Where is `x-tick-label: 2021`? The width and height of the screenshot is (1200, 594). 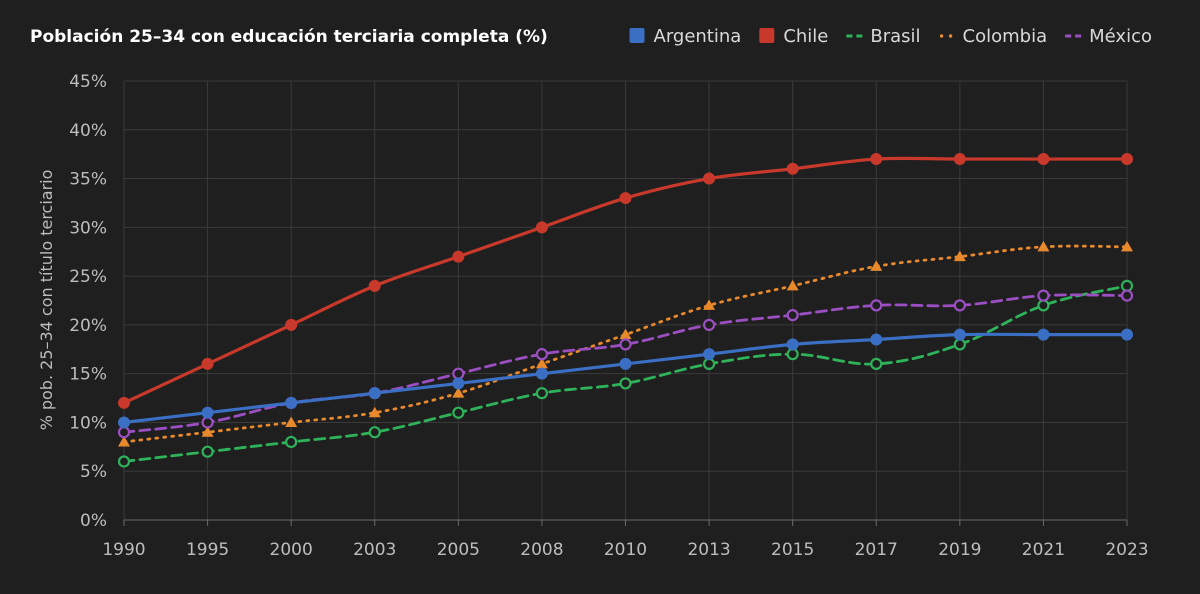 x-tick-label: 2021 is located at coordinates (1043, 550).